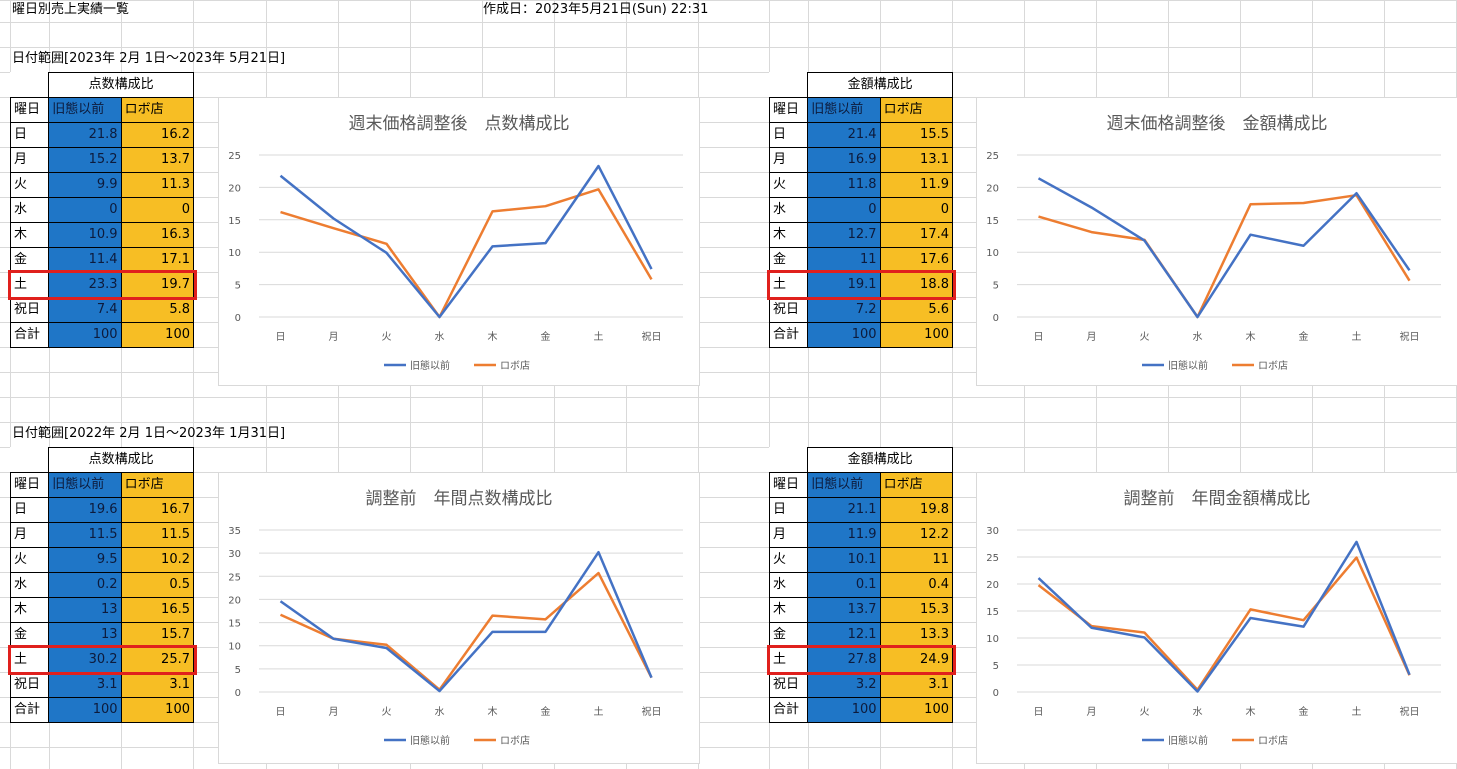  What do you see at coordinates (916, 310) in the screenshot?
I see `robo-store-value: 5.6` at bounding box center [916, 310].